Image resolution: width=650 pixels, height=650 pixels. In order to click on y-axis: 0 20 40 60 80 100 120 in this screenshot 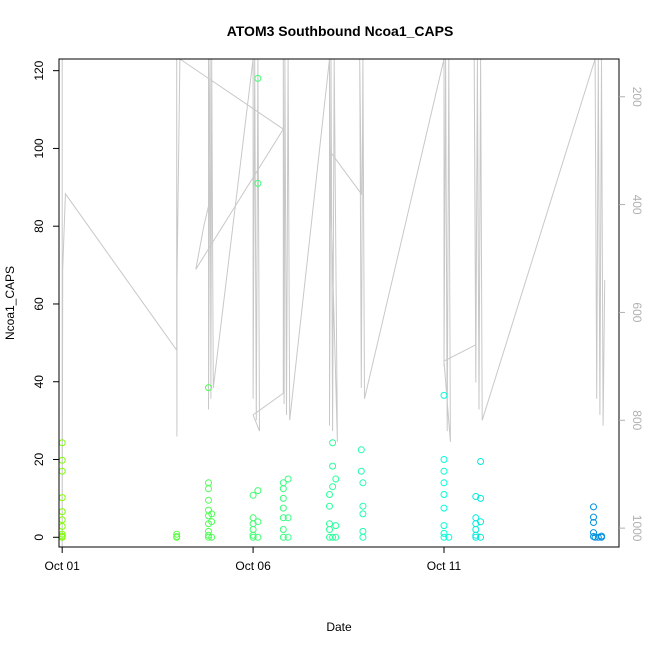, I will do `click(45, 300)`.